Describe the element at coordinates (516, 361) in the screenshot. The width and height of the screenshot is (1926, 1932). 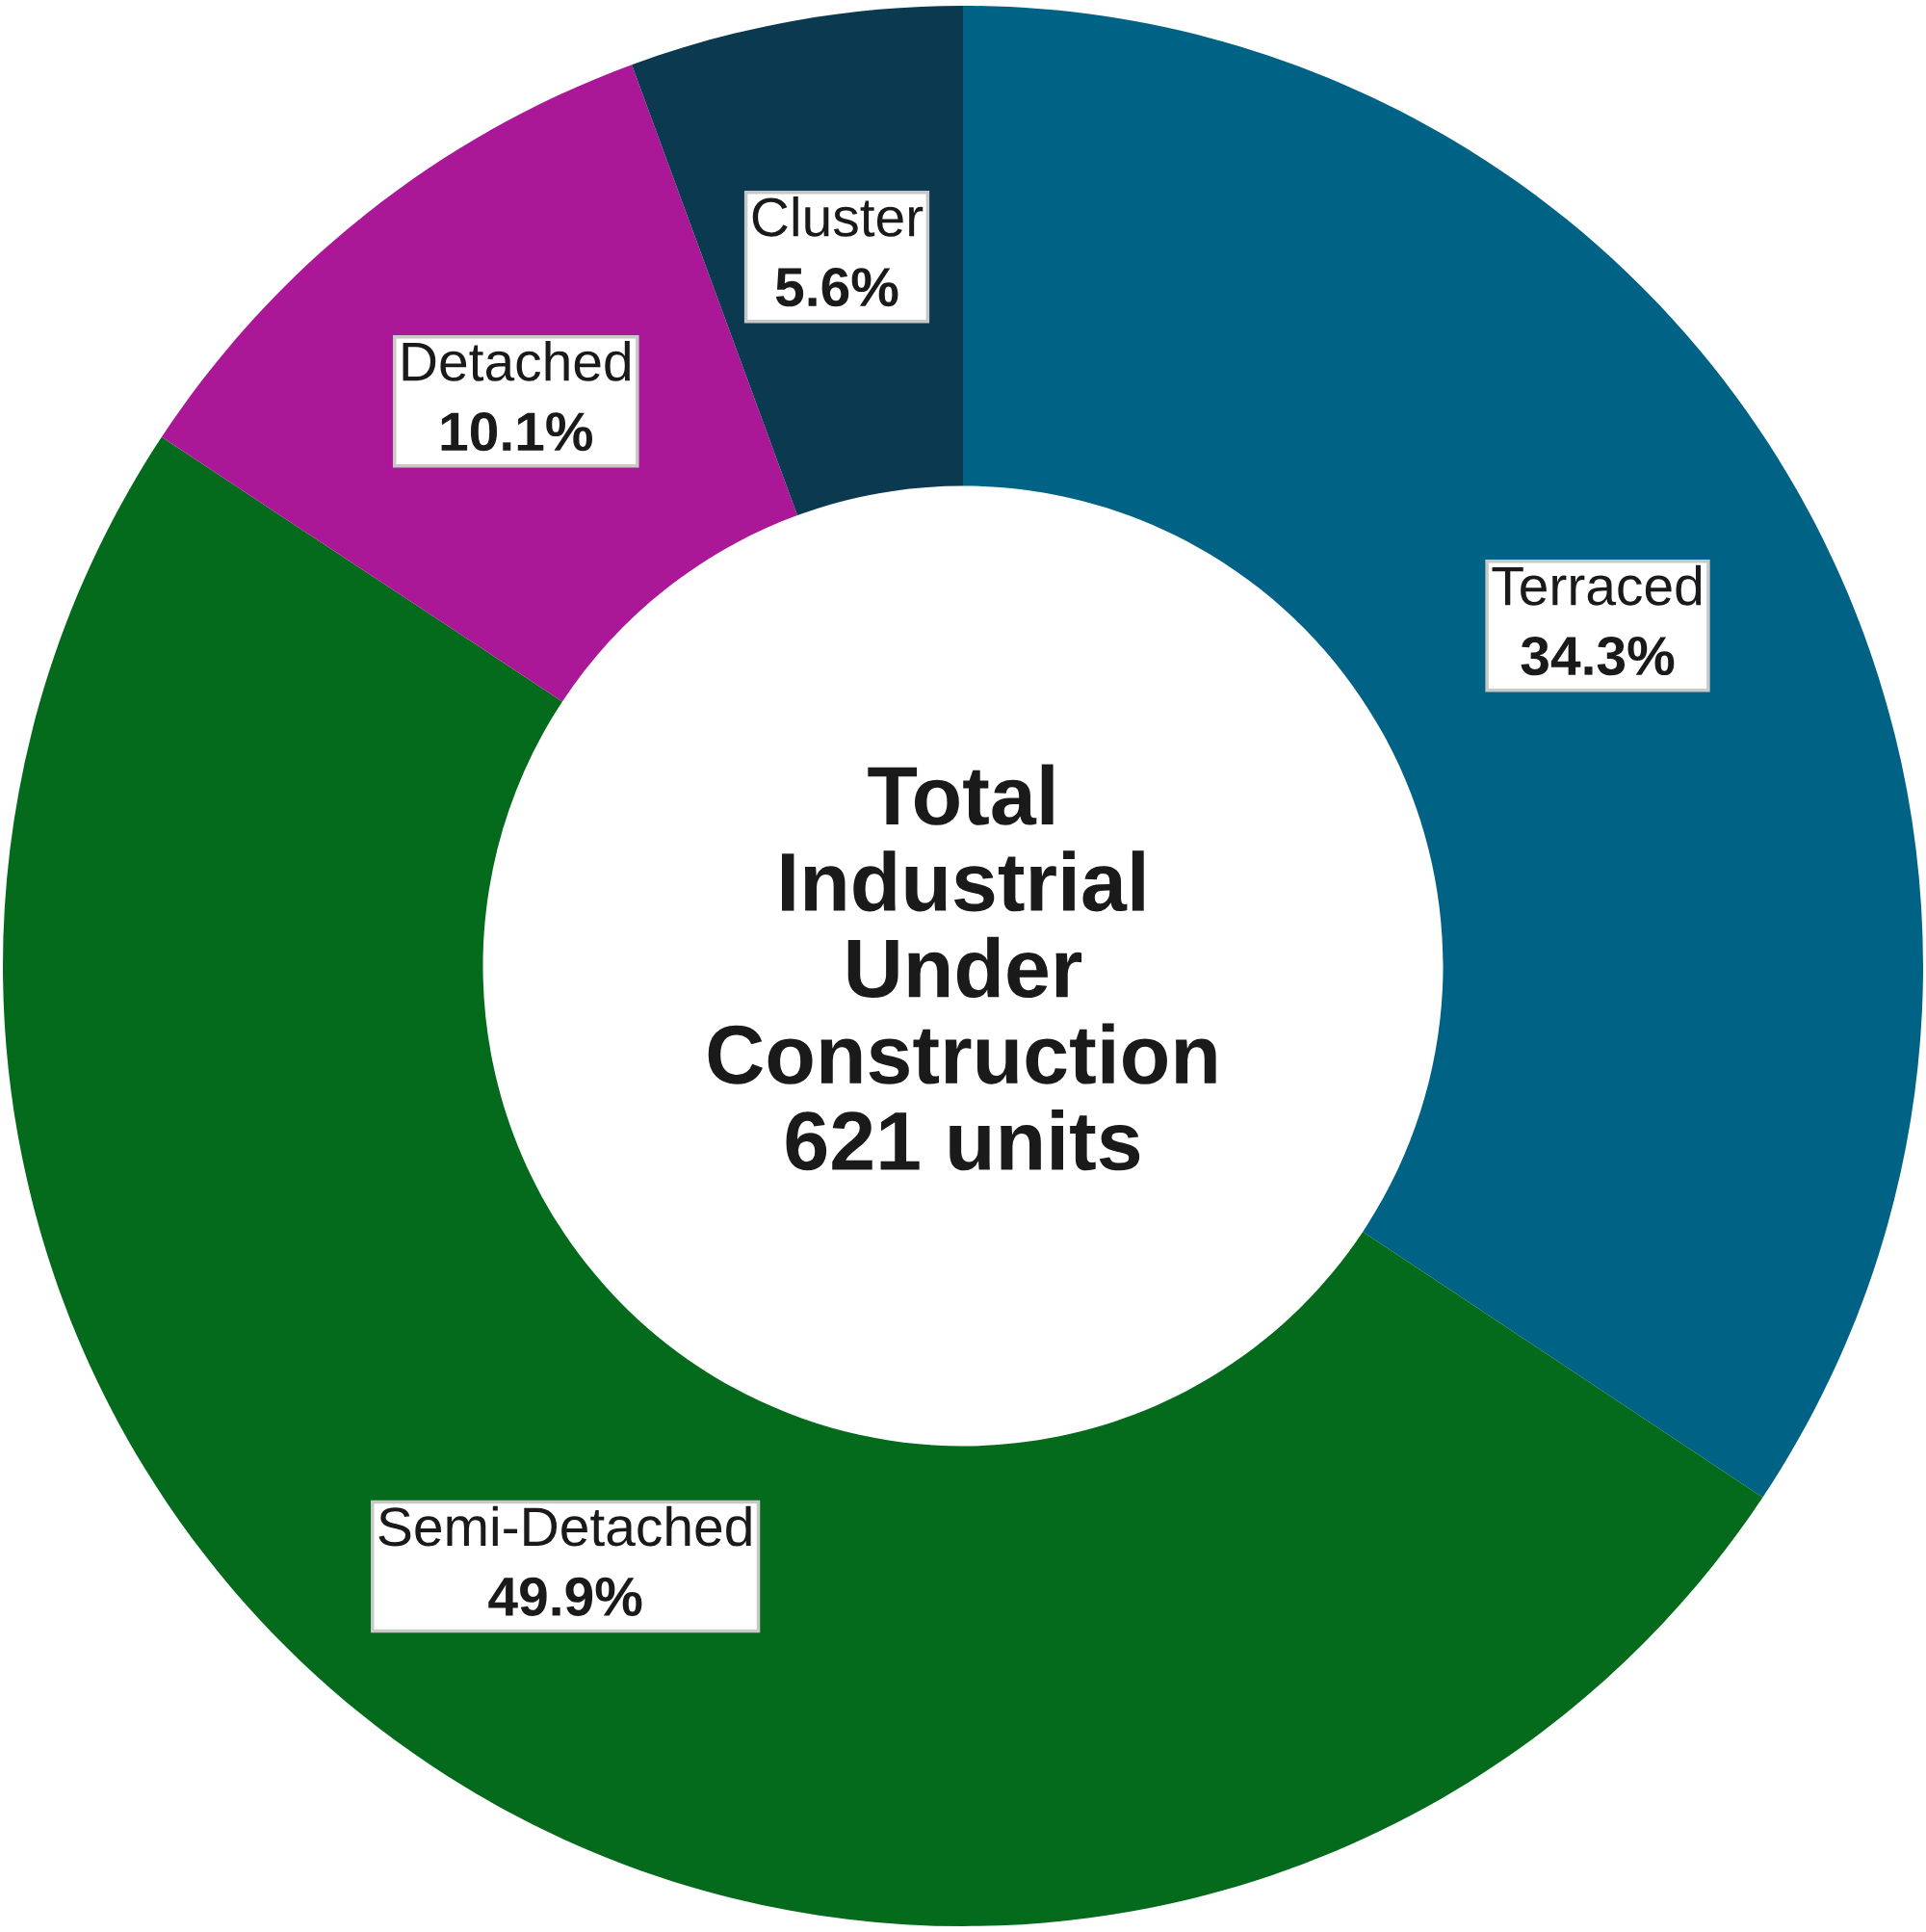
I see `slice-label: Detached` at that location.